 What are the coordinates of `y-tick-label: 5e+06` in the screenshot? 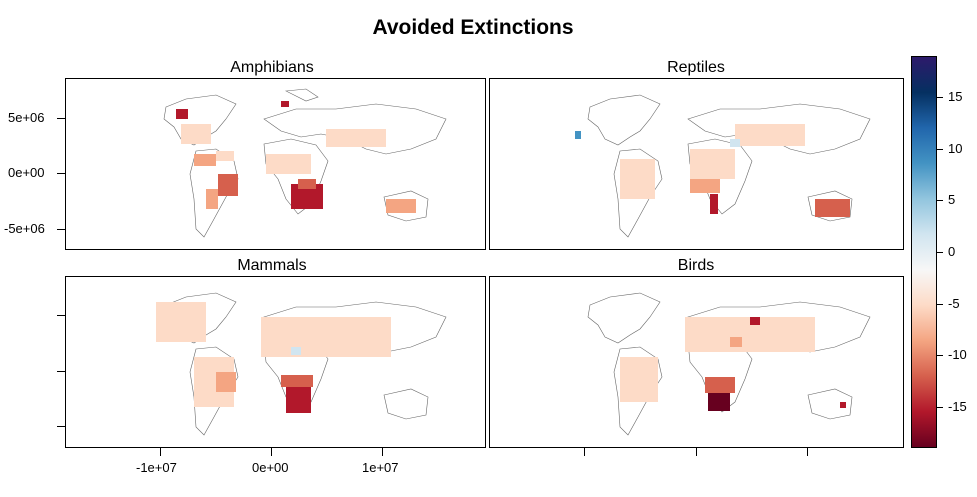 It's located at (26, 117).